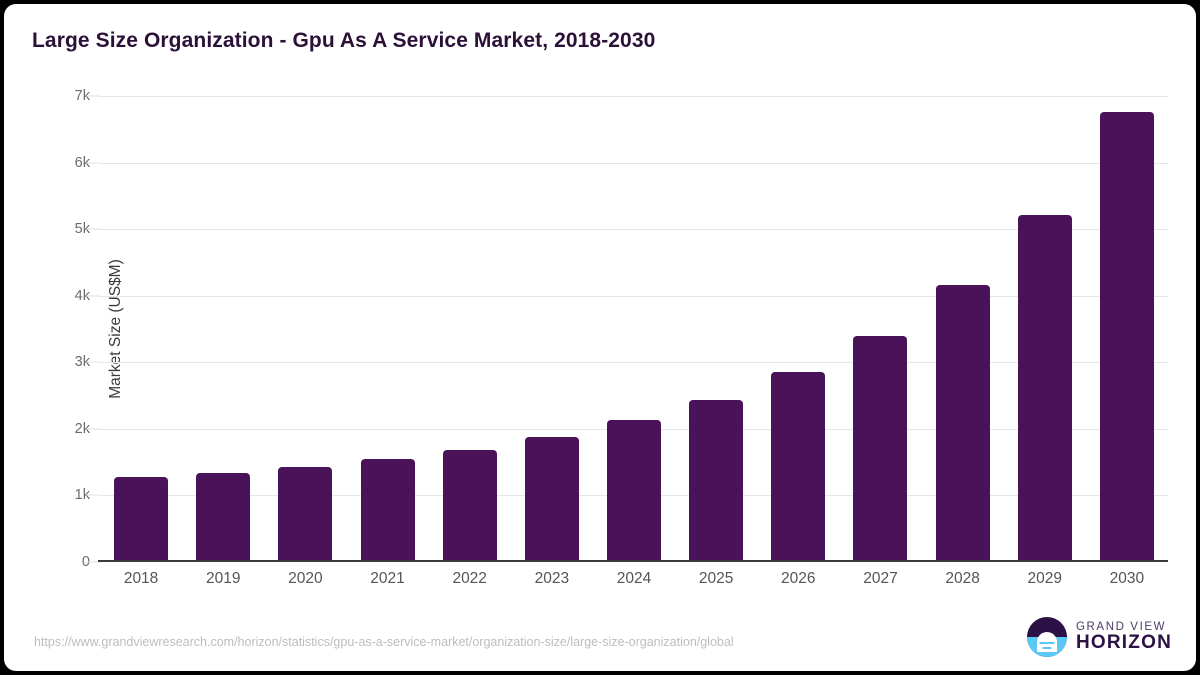 The image size is (1200, 675). I want to click on brand-logo: GRAND VIEW HORIZON, so click(1099, 637).